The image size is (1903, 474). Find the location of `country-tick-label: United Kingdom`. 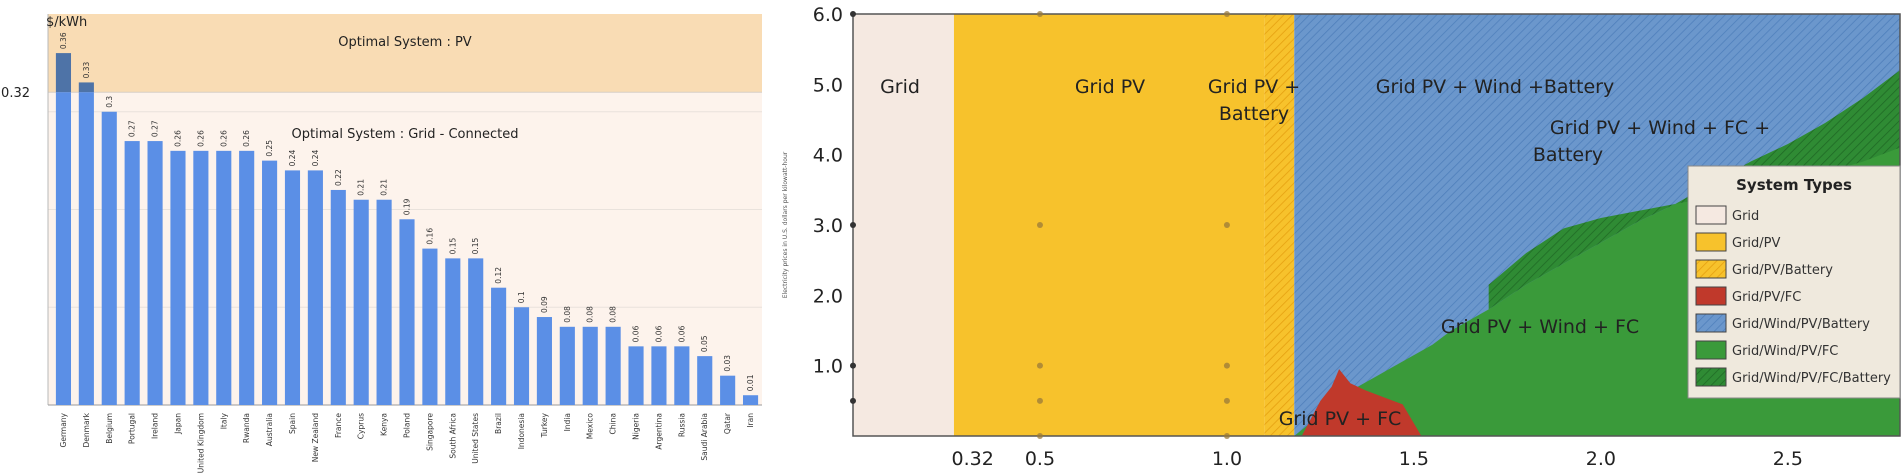

country-tick-label: United Kingdom is located at coordinates (200, 443).